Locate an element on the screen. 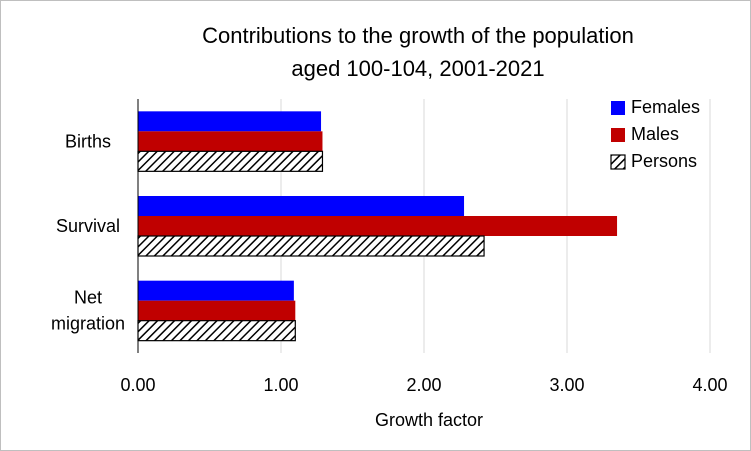 The image size is (751, 451). legend: Females Males Persons is located at coordinates (655, 134).